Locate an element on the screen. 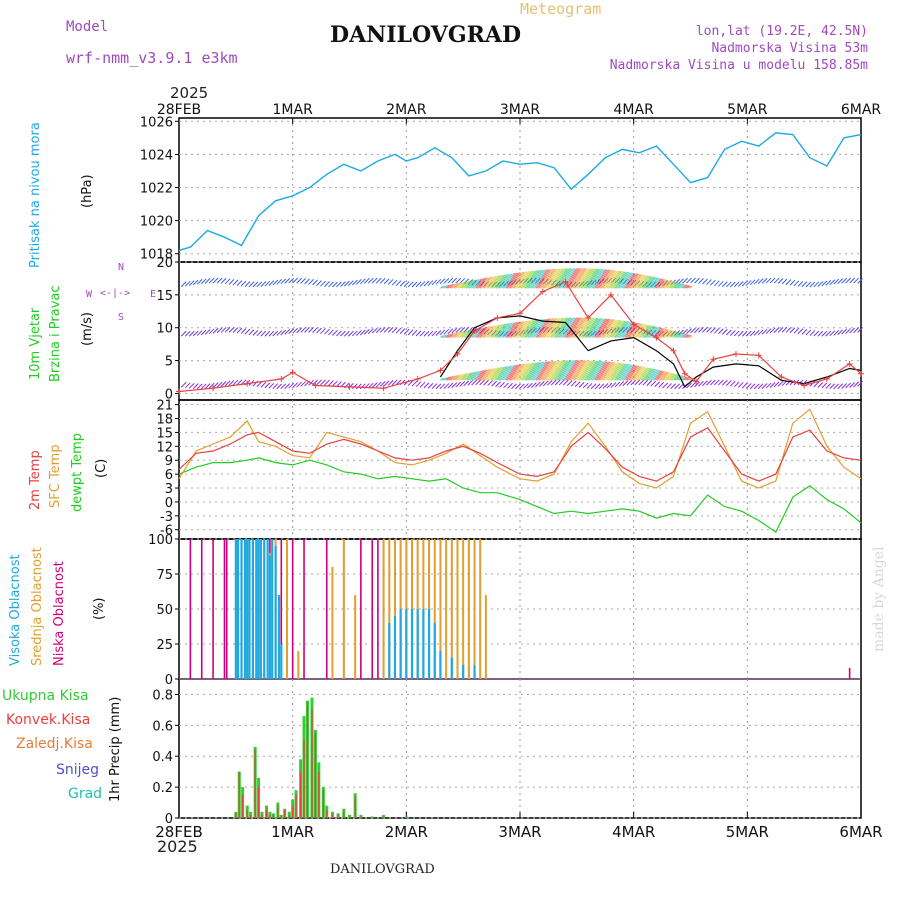 The image size is (900, 900). y-tick-label: 9 is located at coordinates (169, 461).